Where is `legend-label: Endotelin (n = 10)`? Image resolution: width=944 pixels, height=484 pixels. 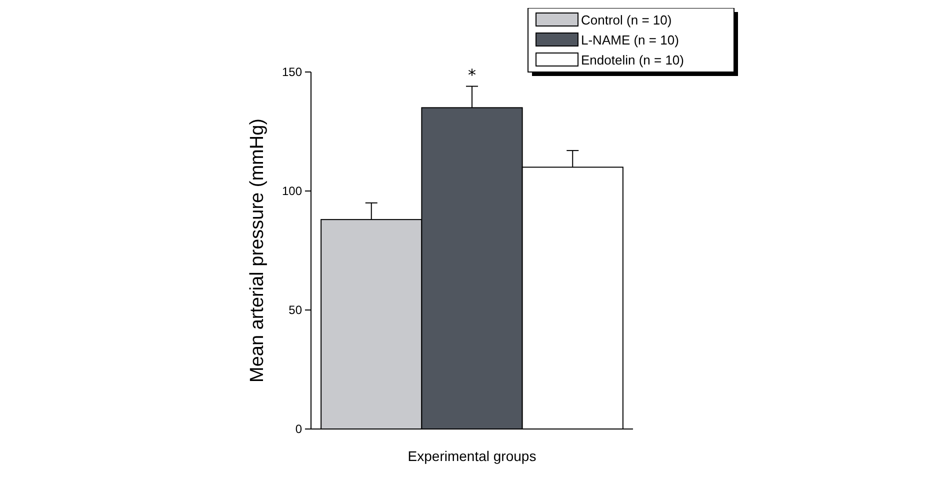 legend-label: Endotelin (n = 10) is located at coordinates (632, 60).